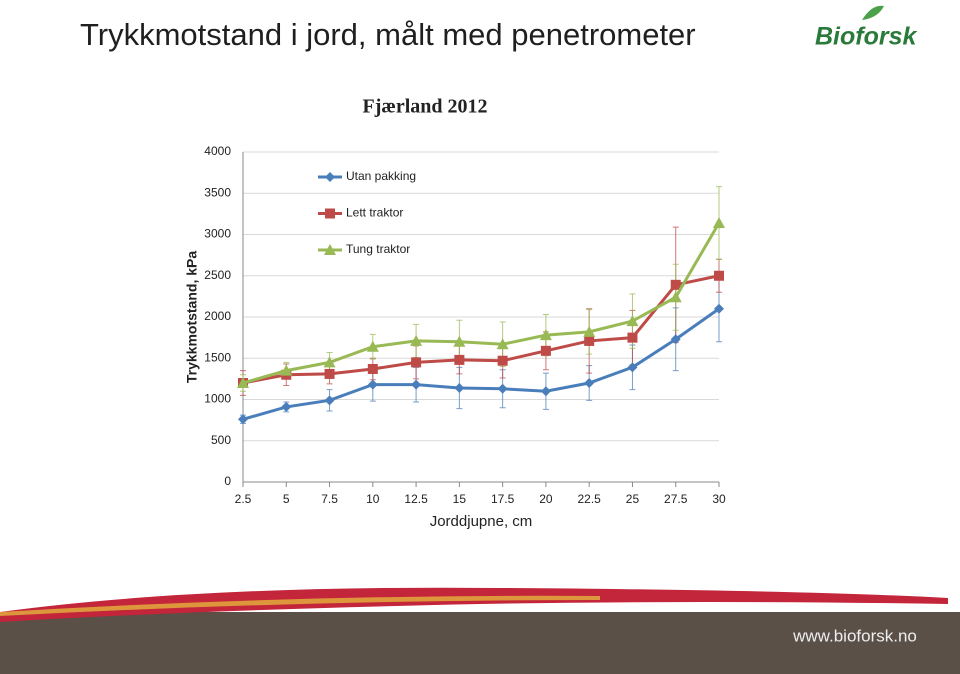  I want to click on x-tick-label: 22.5, so click(590, 499).